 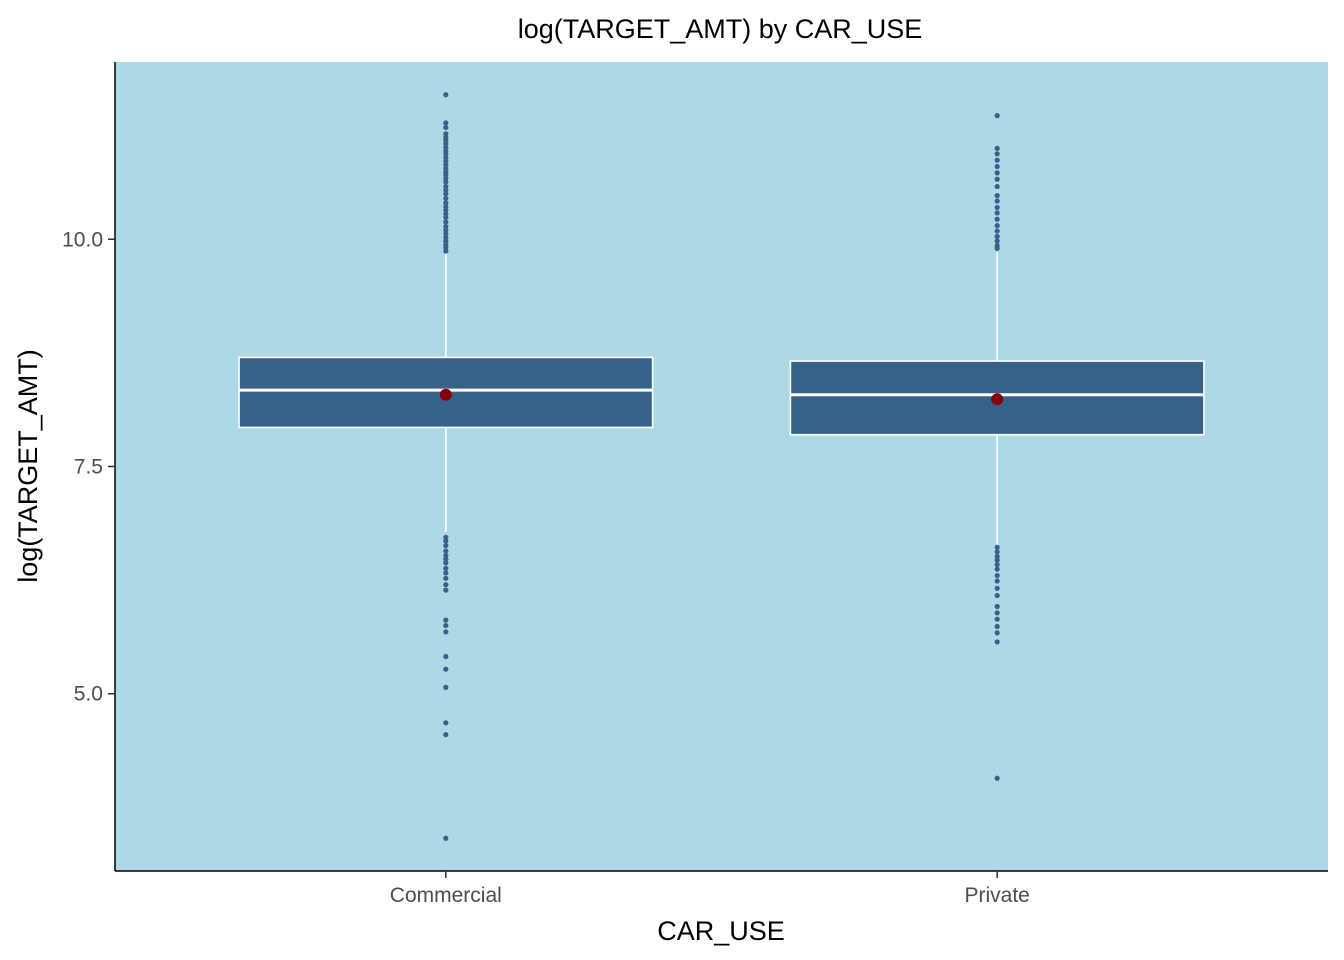 What do you see at coordinates (88, 694) in the screenshot?
I see `y-tick-label: 5.0` at bounding box center [88, 694].